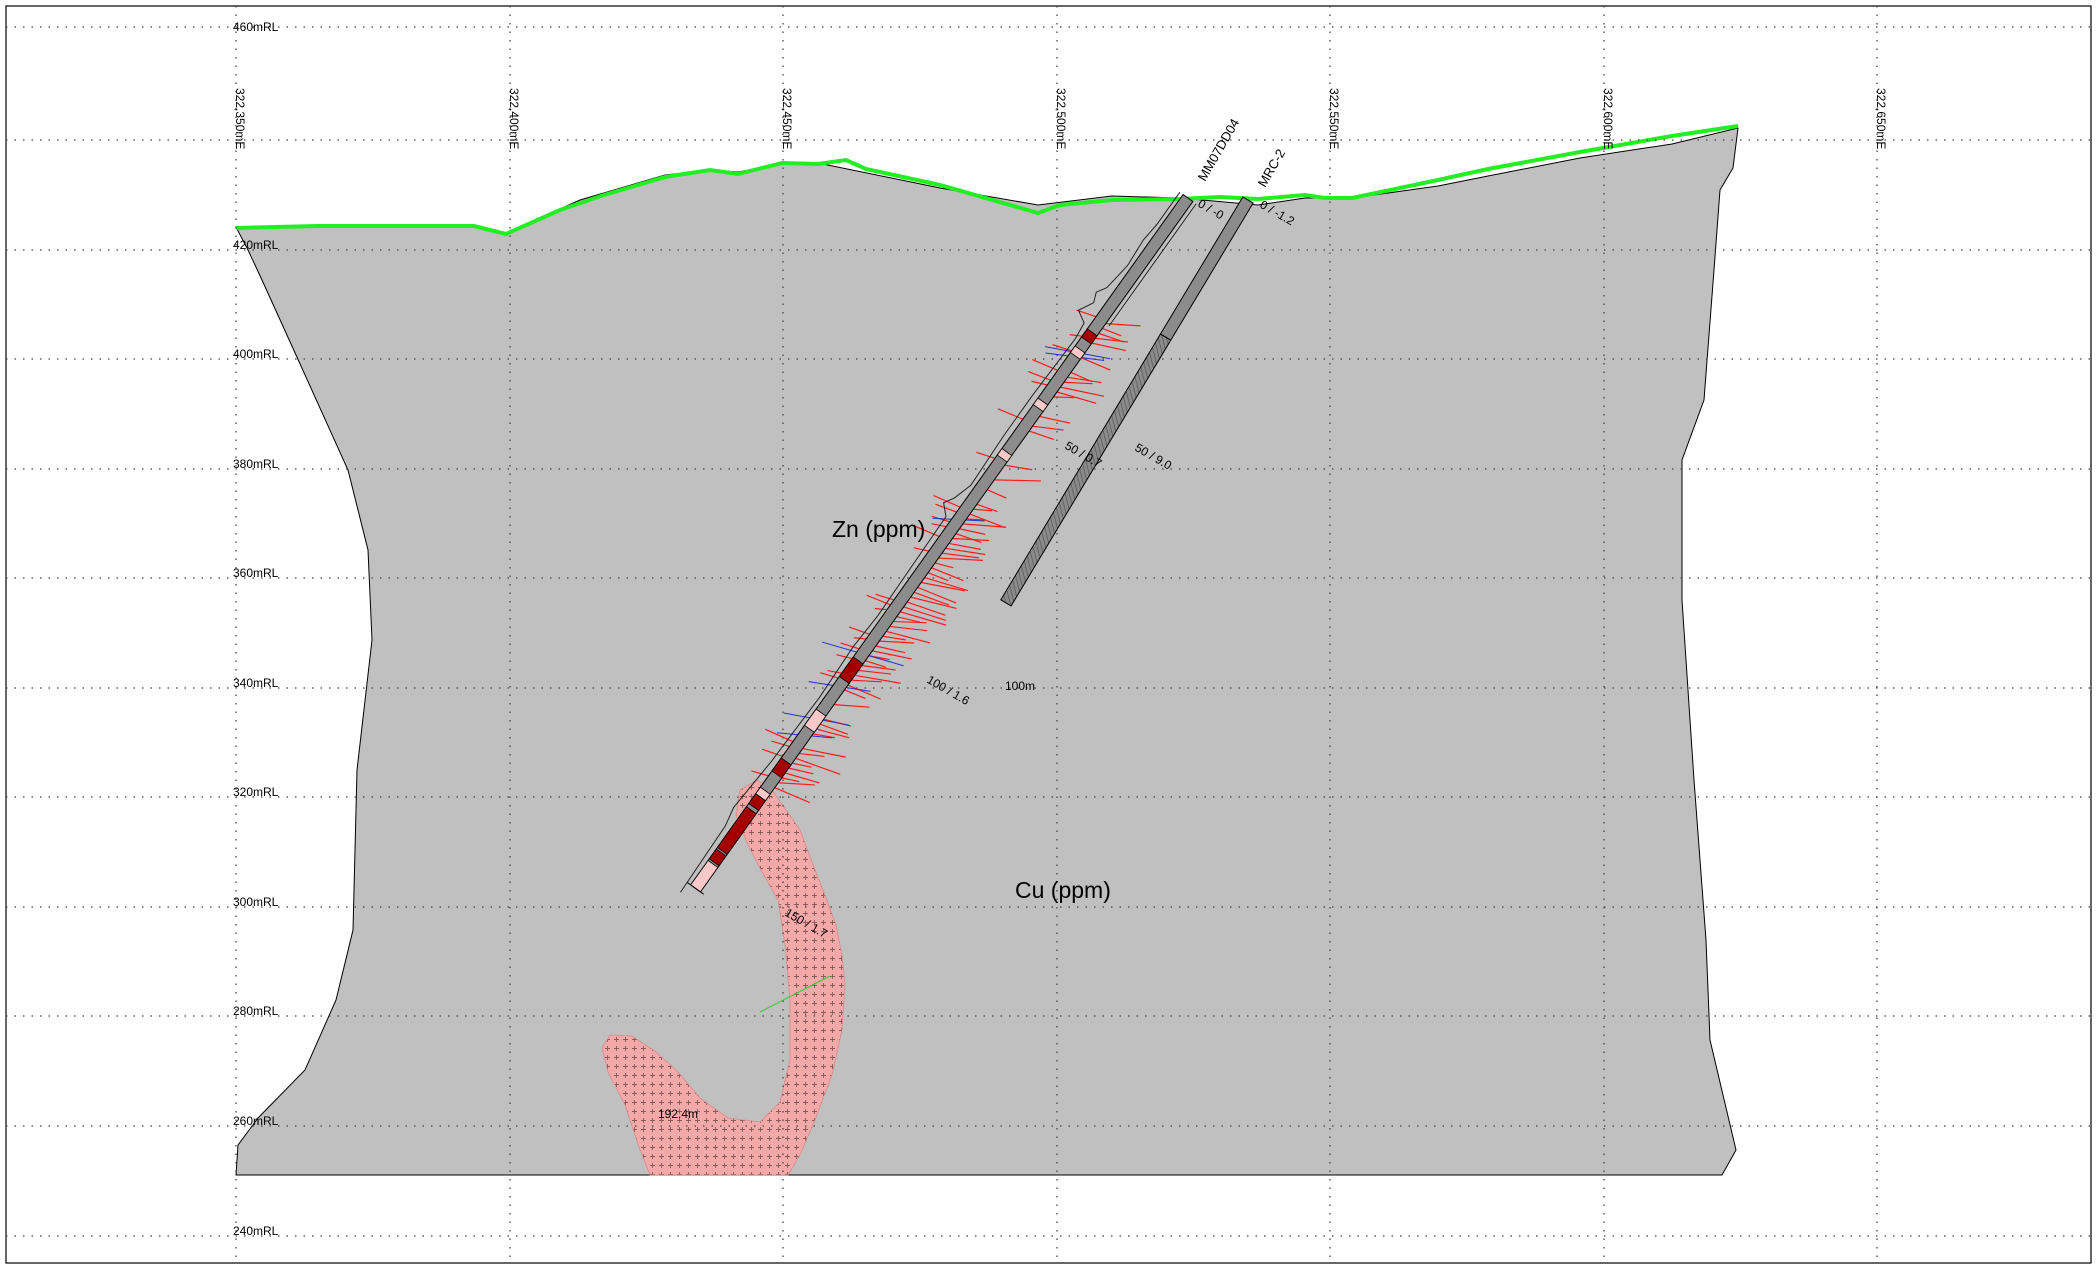  What do you see at coordinates (678, 1114) in the screenshot?
I see `eoh-depth-mm07dd04: 192.4m` at bounding box center [678, 1114].